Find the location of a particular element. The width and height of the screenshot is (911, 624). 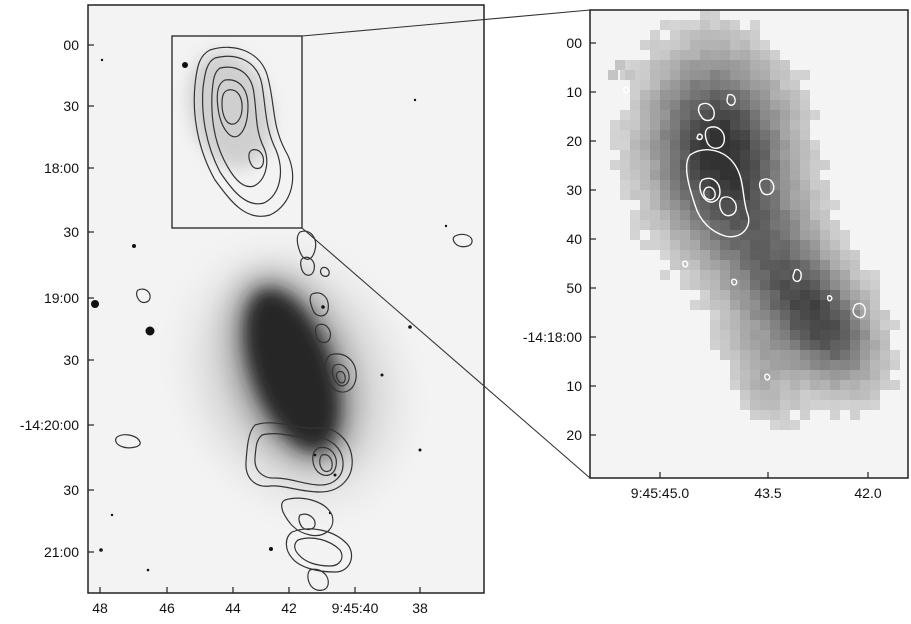

left-x-ticks is located at coordinates (260, 590).